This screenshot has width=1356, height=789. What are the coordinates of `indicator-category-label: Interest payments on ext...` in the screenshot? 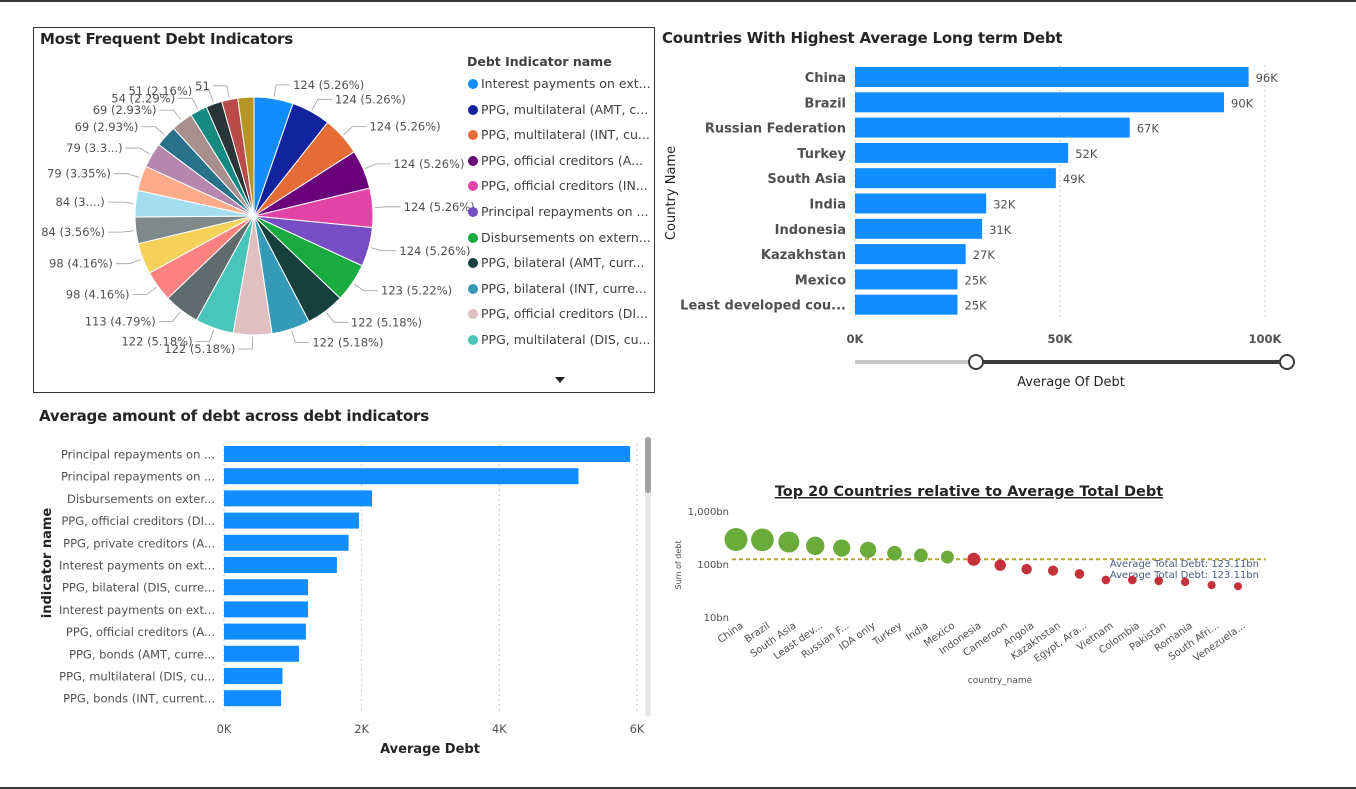 It's located at (137, 610).